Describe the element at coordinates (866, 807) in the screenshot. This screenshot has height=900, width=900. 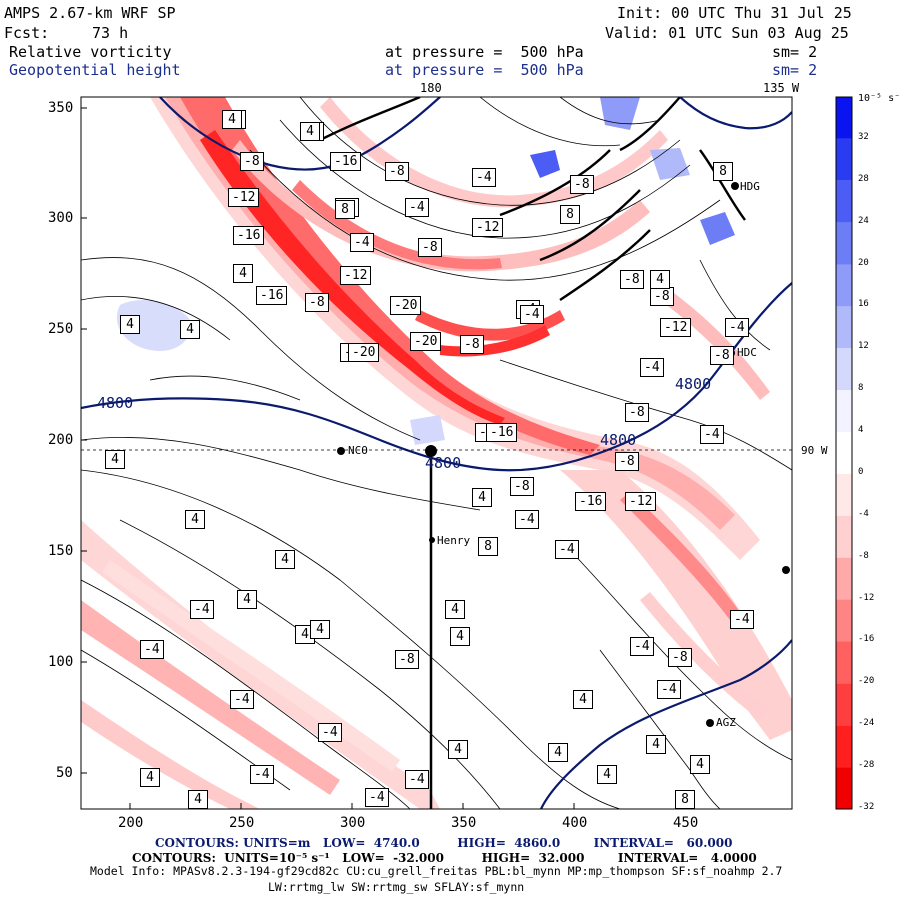
I see `colorbar-tick-label: -32` at that location.